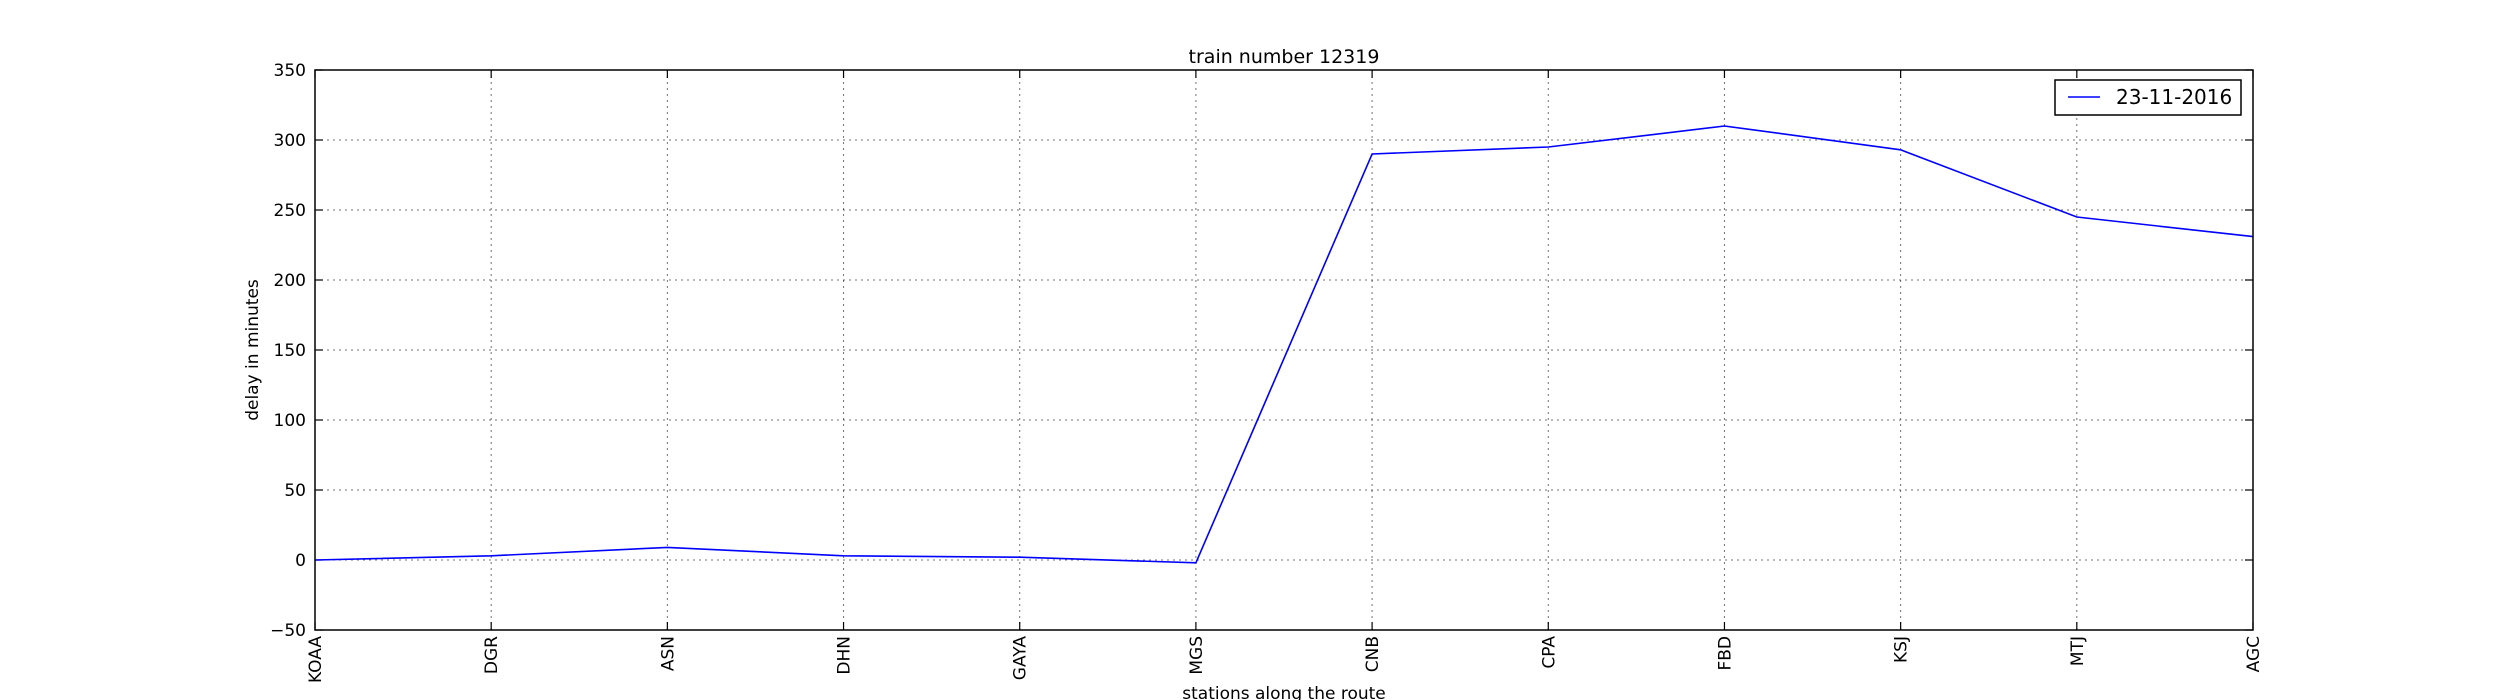 The width and height of the screenshot is (2500, 700). What do you see at coordinates (2078, 651) in the screenshot?
I see `x-tick-label: MTJ` at bounding box center [2078, 651].